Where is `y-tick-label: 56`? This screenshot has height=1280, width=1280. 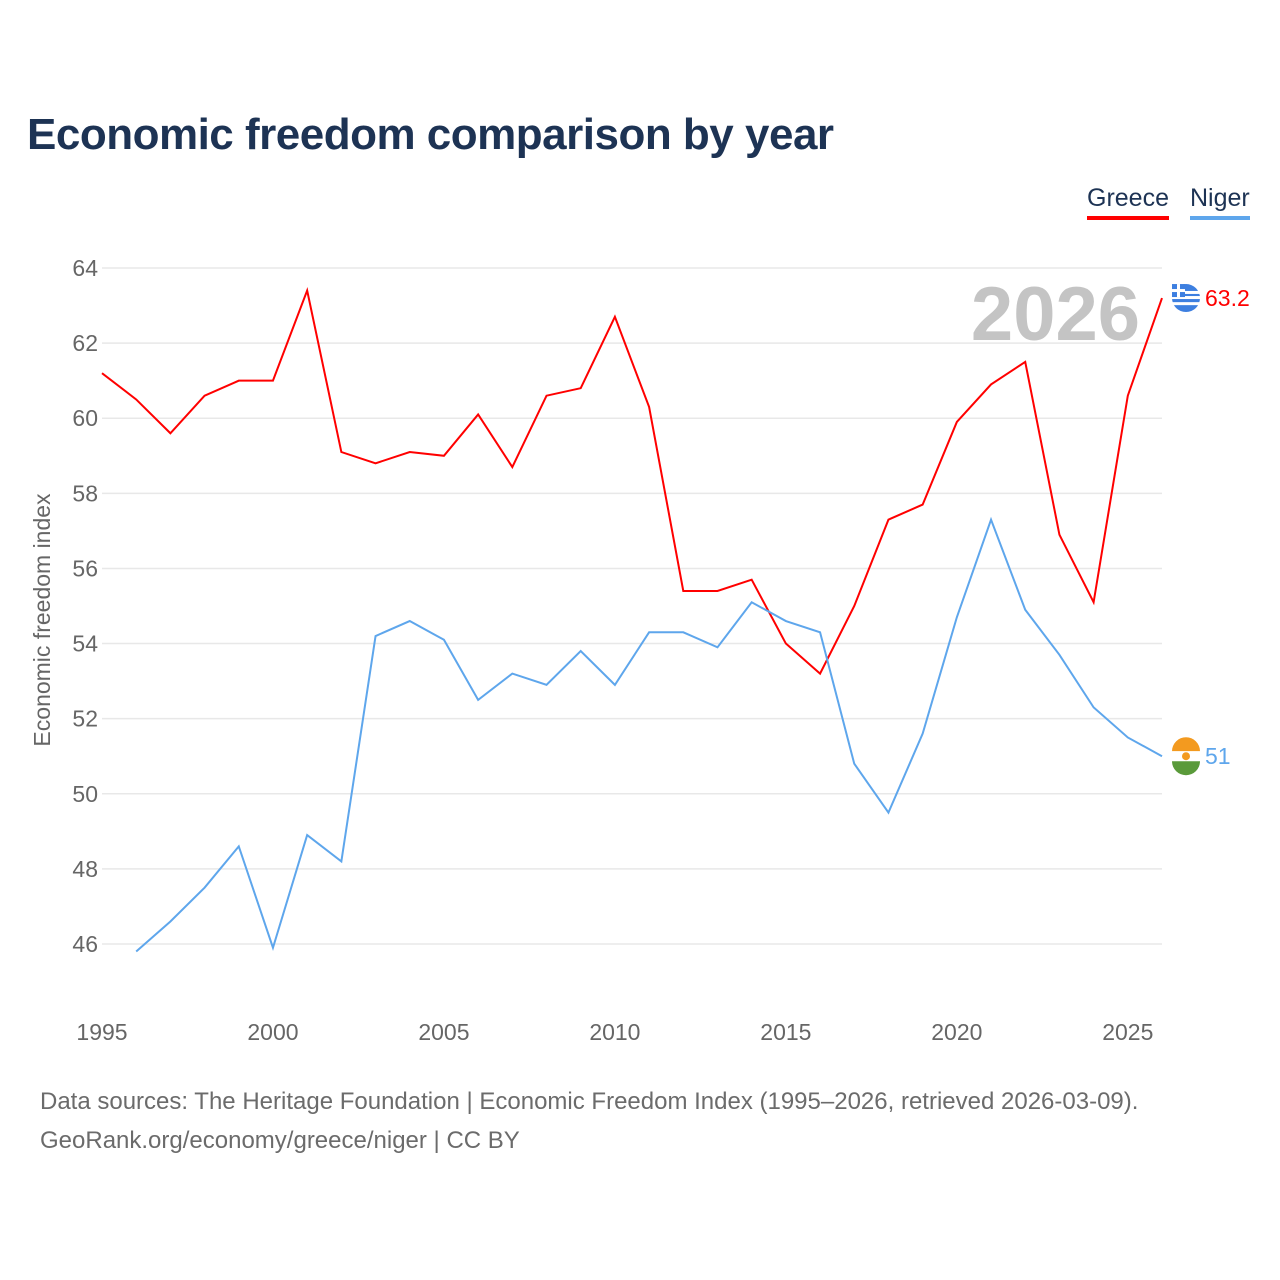
y-tick-label: 56 is located at coordinates (85, 568).